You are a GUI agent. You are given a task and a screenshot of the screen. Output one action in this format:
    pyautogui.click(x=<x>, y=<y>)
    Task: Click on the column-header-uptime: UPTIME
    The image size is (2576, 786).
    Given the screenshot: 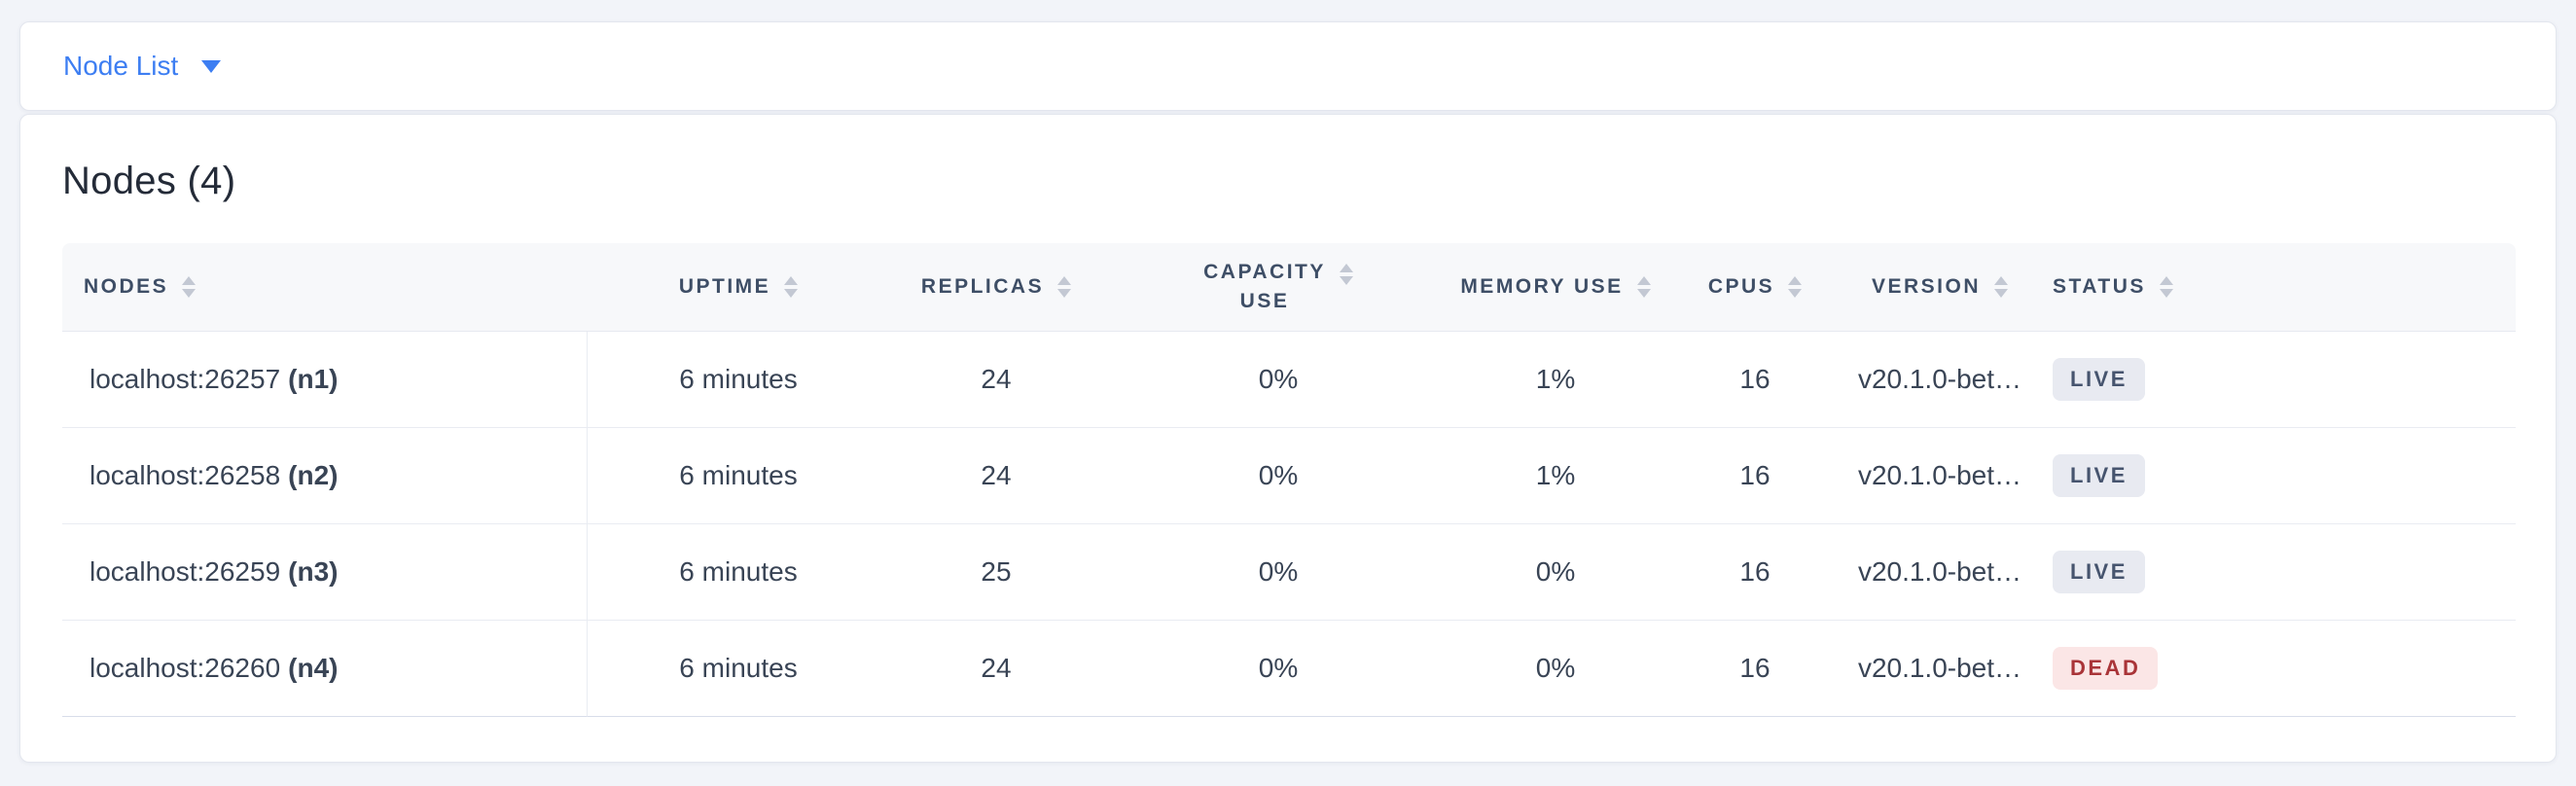 What is the action you would take?
    pyautogui.click(x=738, y=287)
    